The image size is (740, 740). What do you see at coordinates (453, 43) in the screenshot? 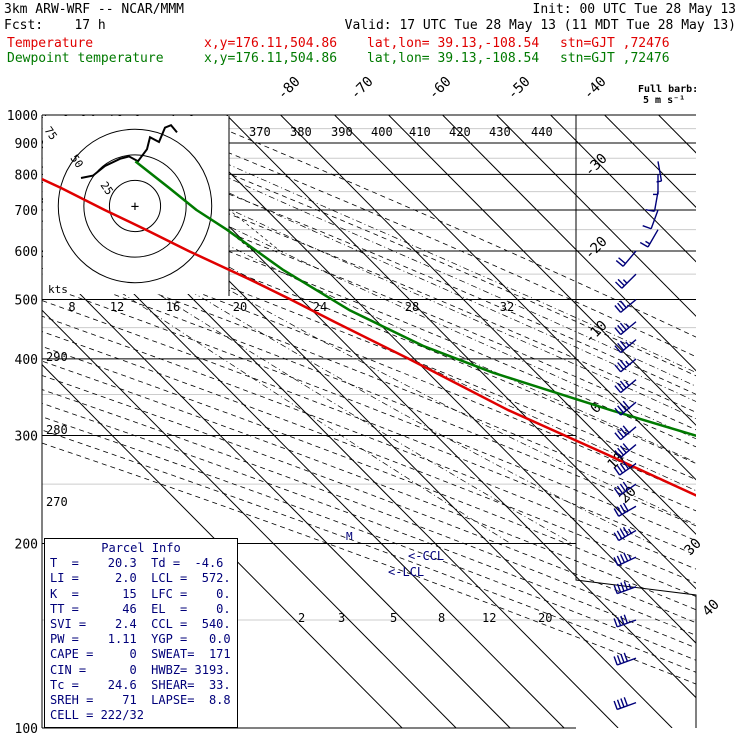
I see `temperature-latlon: lat,lon= 39.13,-108.54` at bounding box center [453, 43].